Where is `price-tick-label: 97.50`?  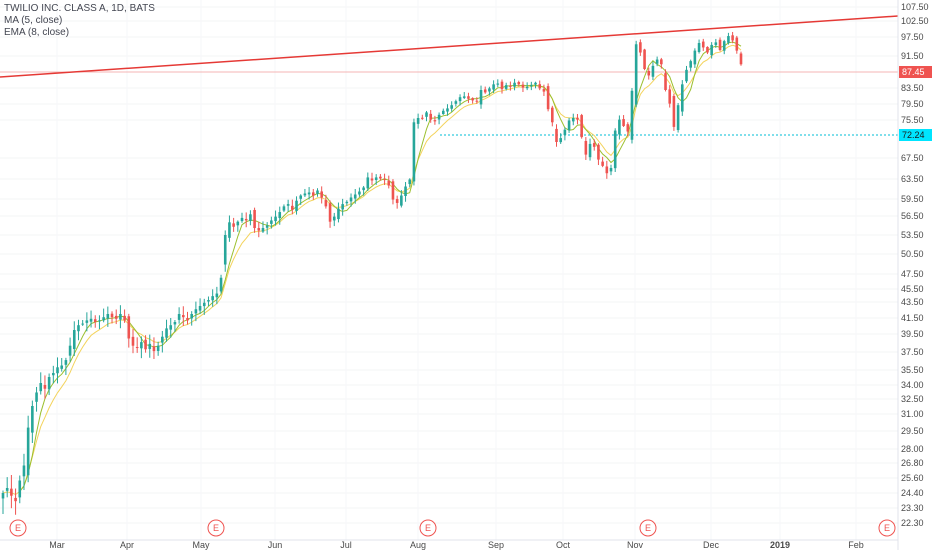
price-tick-label: 97.50 is located at coordinates (912, 37).